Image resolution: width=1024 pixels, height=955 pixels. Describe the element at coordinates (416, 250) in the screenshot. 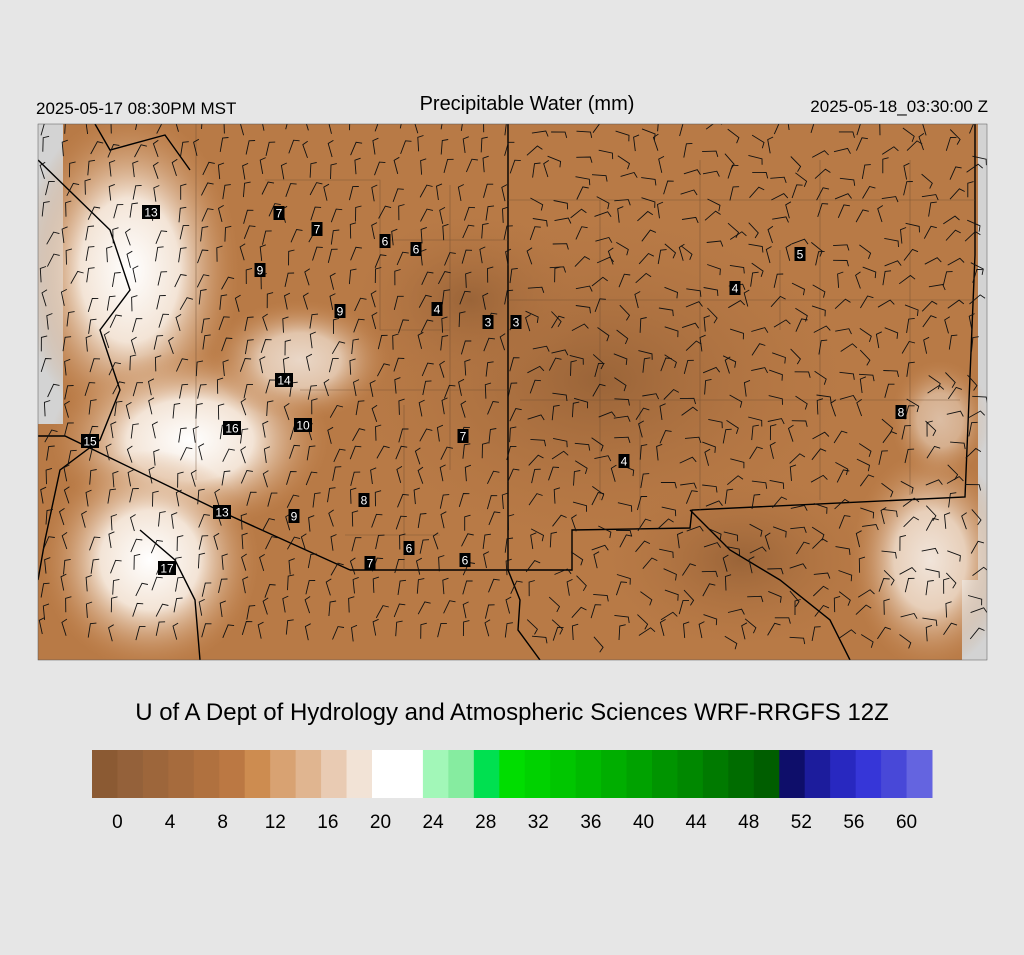

I see `station-value: 6` at that location.